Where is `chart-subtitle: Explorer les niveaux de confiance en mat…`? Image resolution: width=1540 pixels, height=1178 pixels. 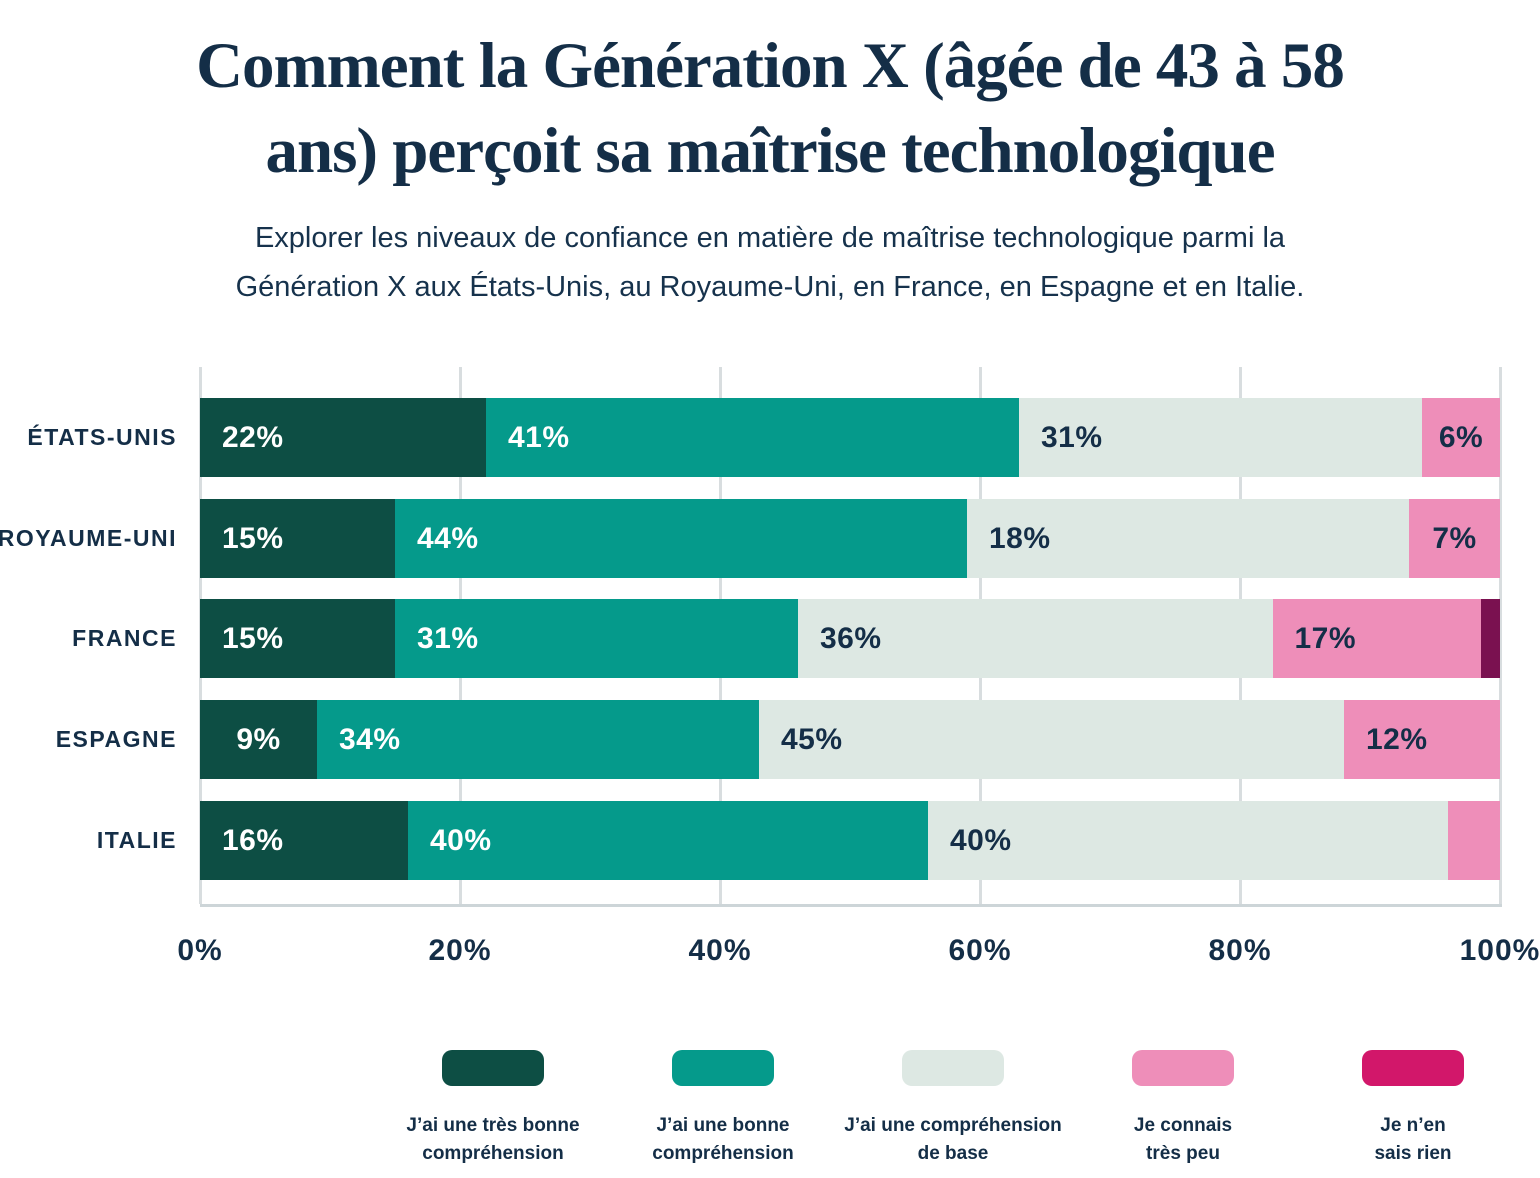
chart-subtitle: Explorer les niveaux de confiance en mat… is located at coordinates (770, 263).